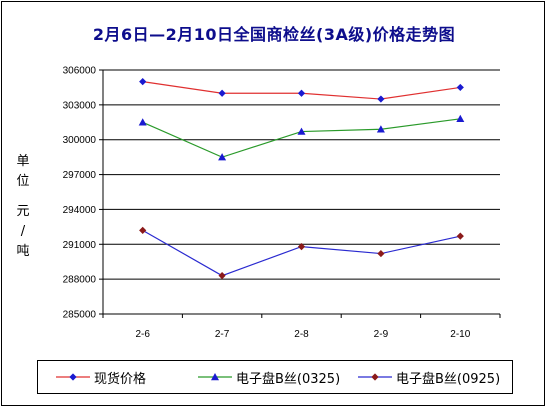 The image size is (548, 409). What do you see at coordinates (80, 140) in the screenshot?
I see `y-tick-label: 300000` at bounding box center [80, 140].